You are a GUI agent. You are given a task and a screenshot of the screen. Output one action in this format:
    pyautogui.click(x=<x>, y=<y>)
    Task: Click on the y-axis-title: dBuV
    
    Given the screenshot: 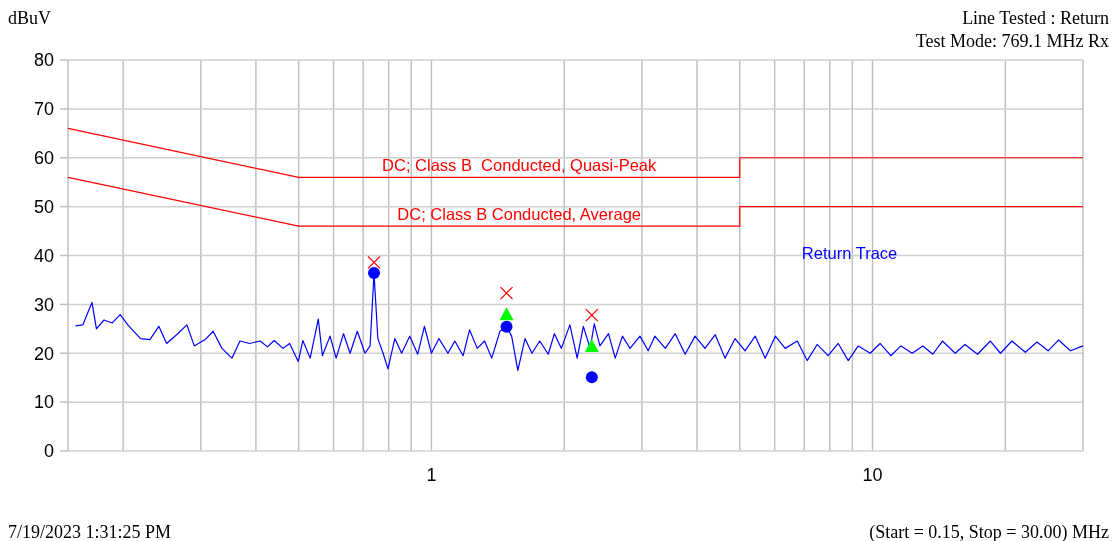 What is the action you would take?
    pyautogui.click(x=30, y=18)
    